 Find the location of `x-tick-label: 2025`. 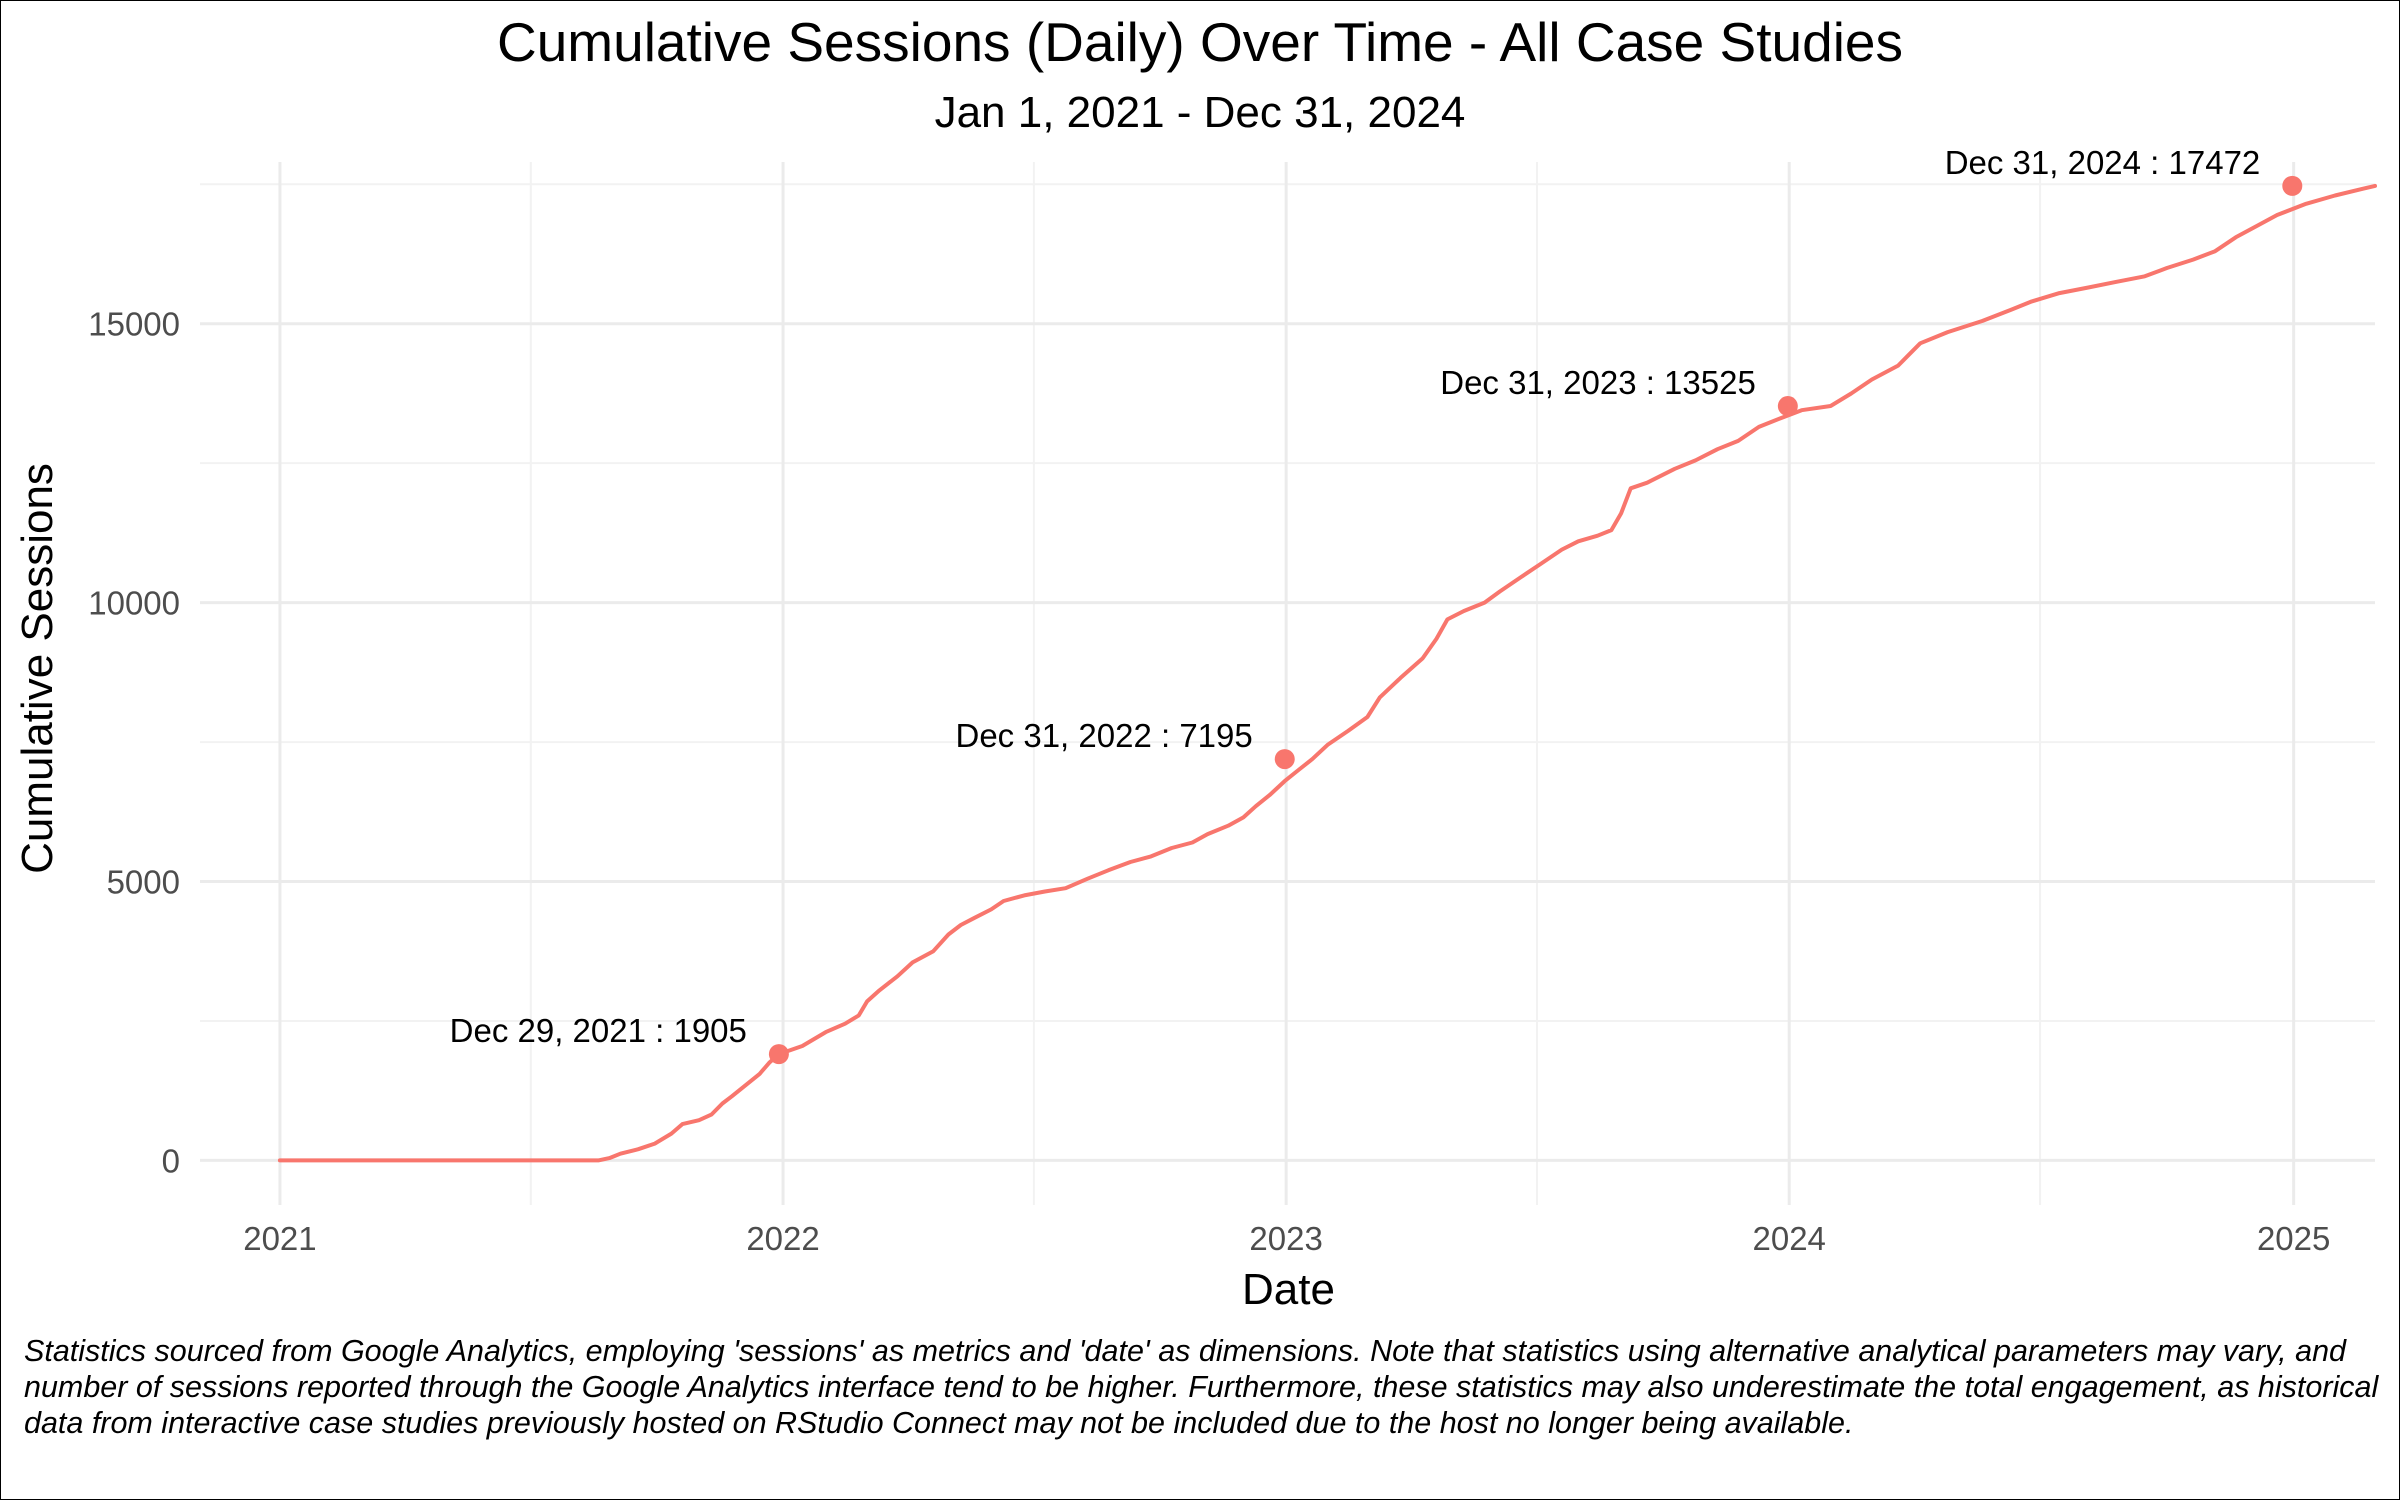

x-tick-label: 2025 is located at coordinates (2293, 1238).